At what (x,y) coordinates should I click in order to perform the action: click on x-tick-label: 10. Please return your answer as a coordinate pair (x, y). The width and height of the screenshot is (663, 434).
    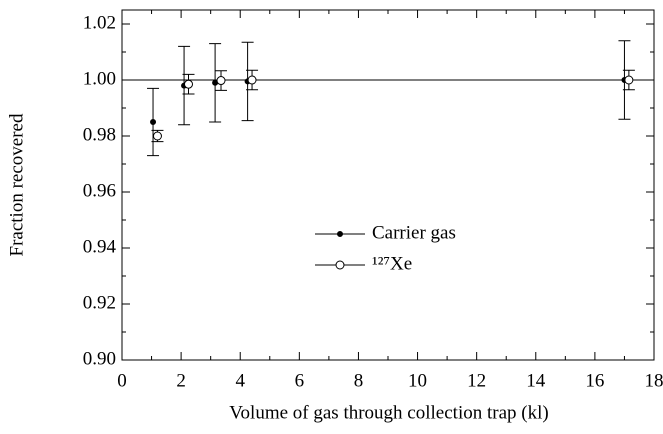
    Looking at the image, I should click on (417, 380).